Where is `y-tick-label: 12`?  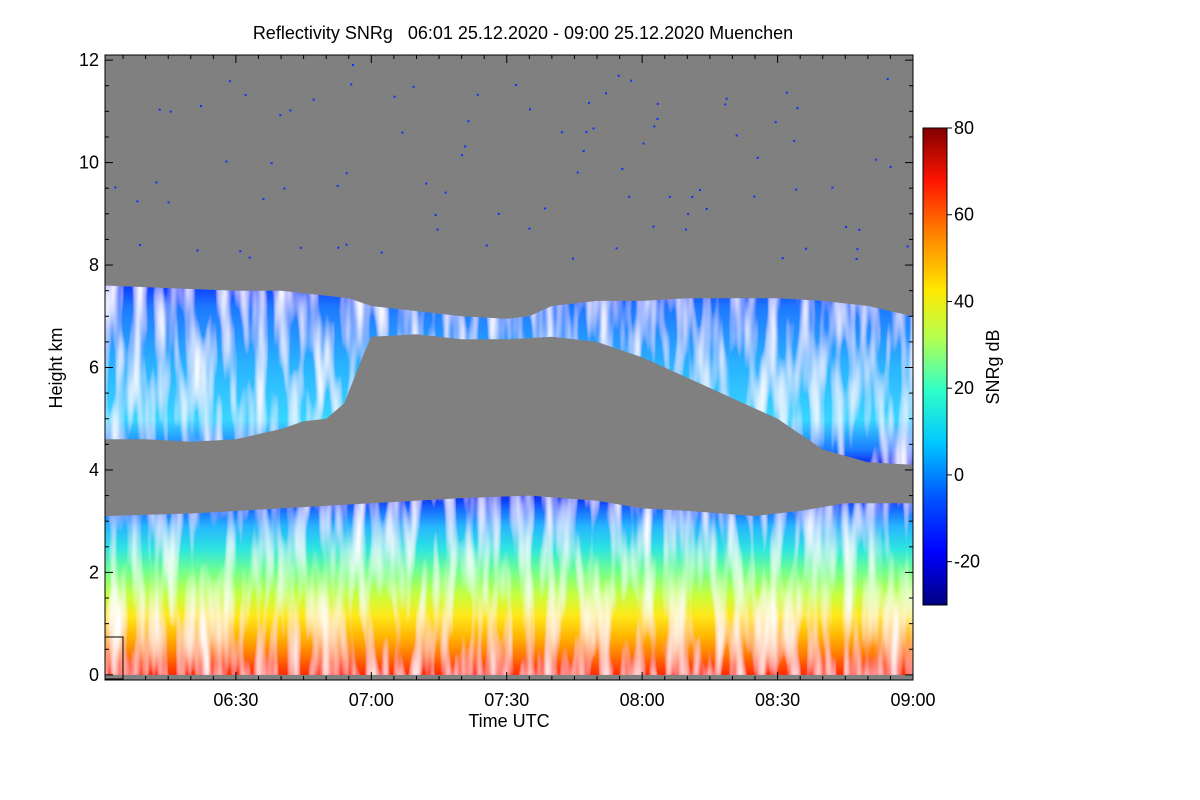
y-tick-label: 12 is located at coordinates (89, 60).